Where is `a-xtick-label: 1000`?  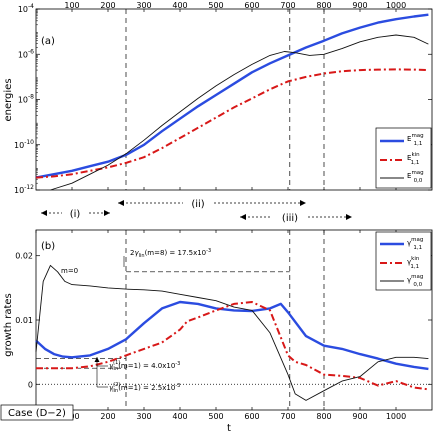
a-xtick-label: 1000 is located at coordinates (396, 5).